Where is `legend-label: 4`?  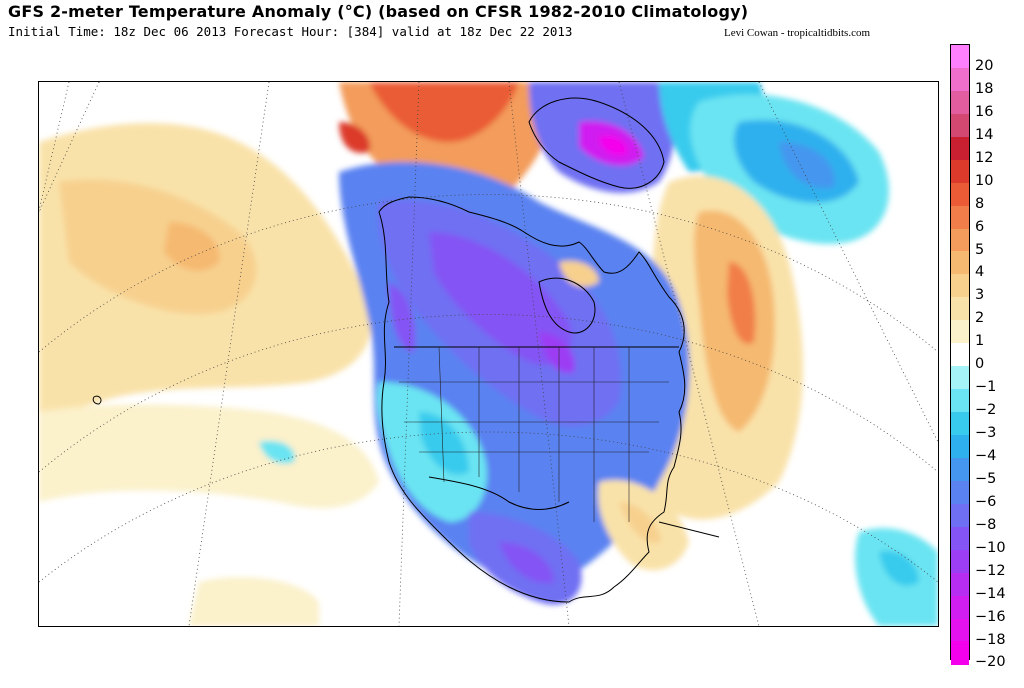 legend-label: 4 is located at coordinates (980, 272).